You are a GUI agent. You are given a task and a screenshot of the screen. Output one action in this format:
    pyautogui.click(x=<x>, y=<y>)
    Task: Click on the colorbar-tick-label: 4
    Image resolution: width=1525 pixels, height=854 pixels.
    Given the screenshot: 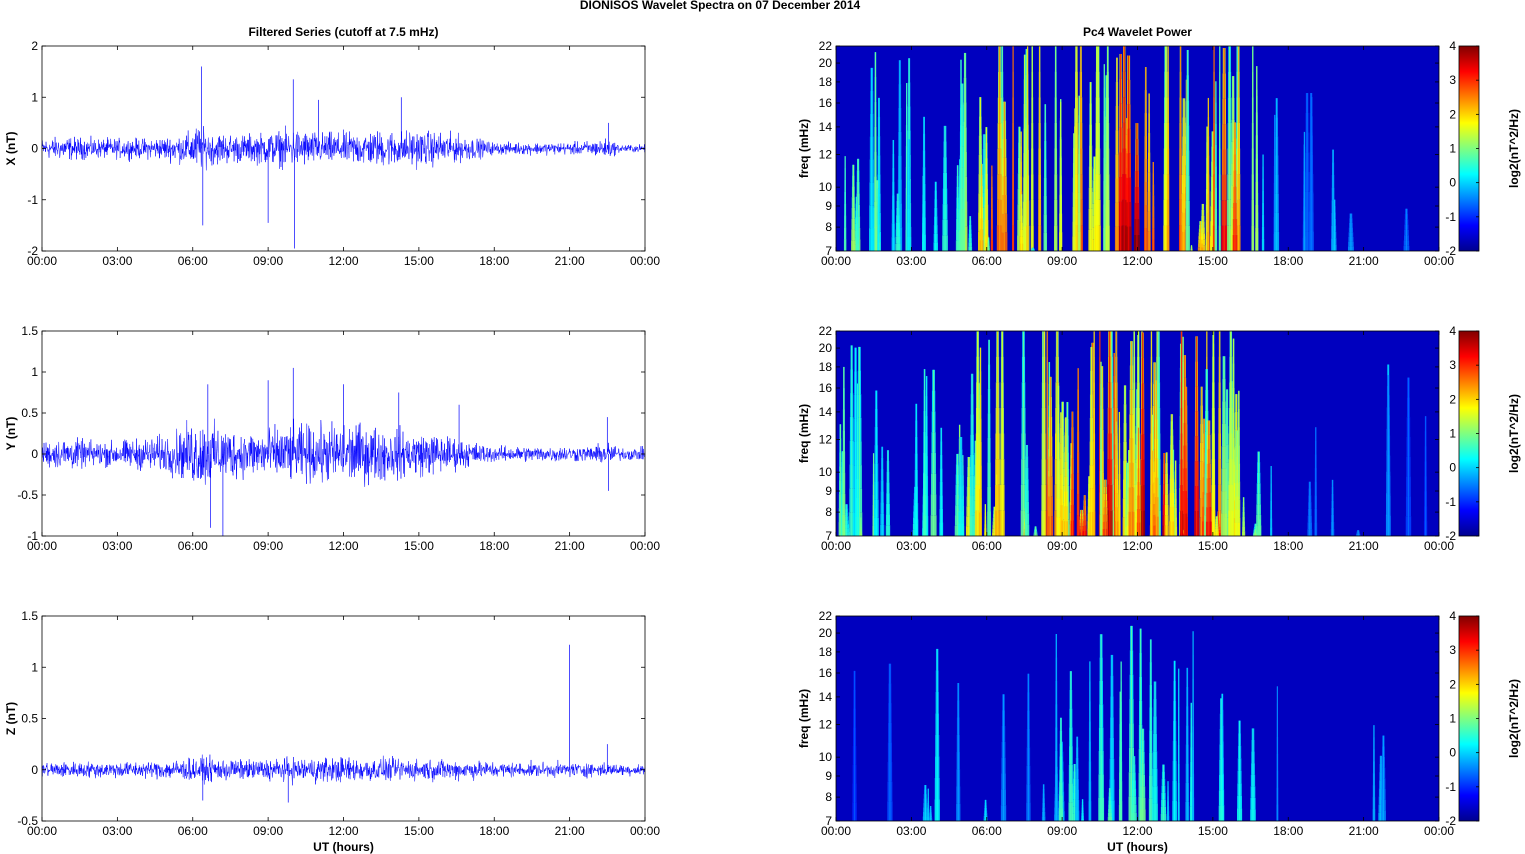 What is the action you would take?
    pyautogui.click(x=1452, y=616)
    